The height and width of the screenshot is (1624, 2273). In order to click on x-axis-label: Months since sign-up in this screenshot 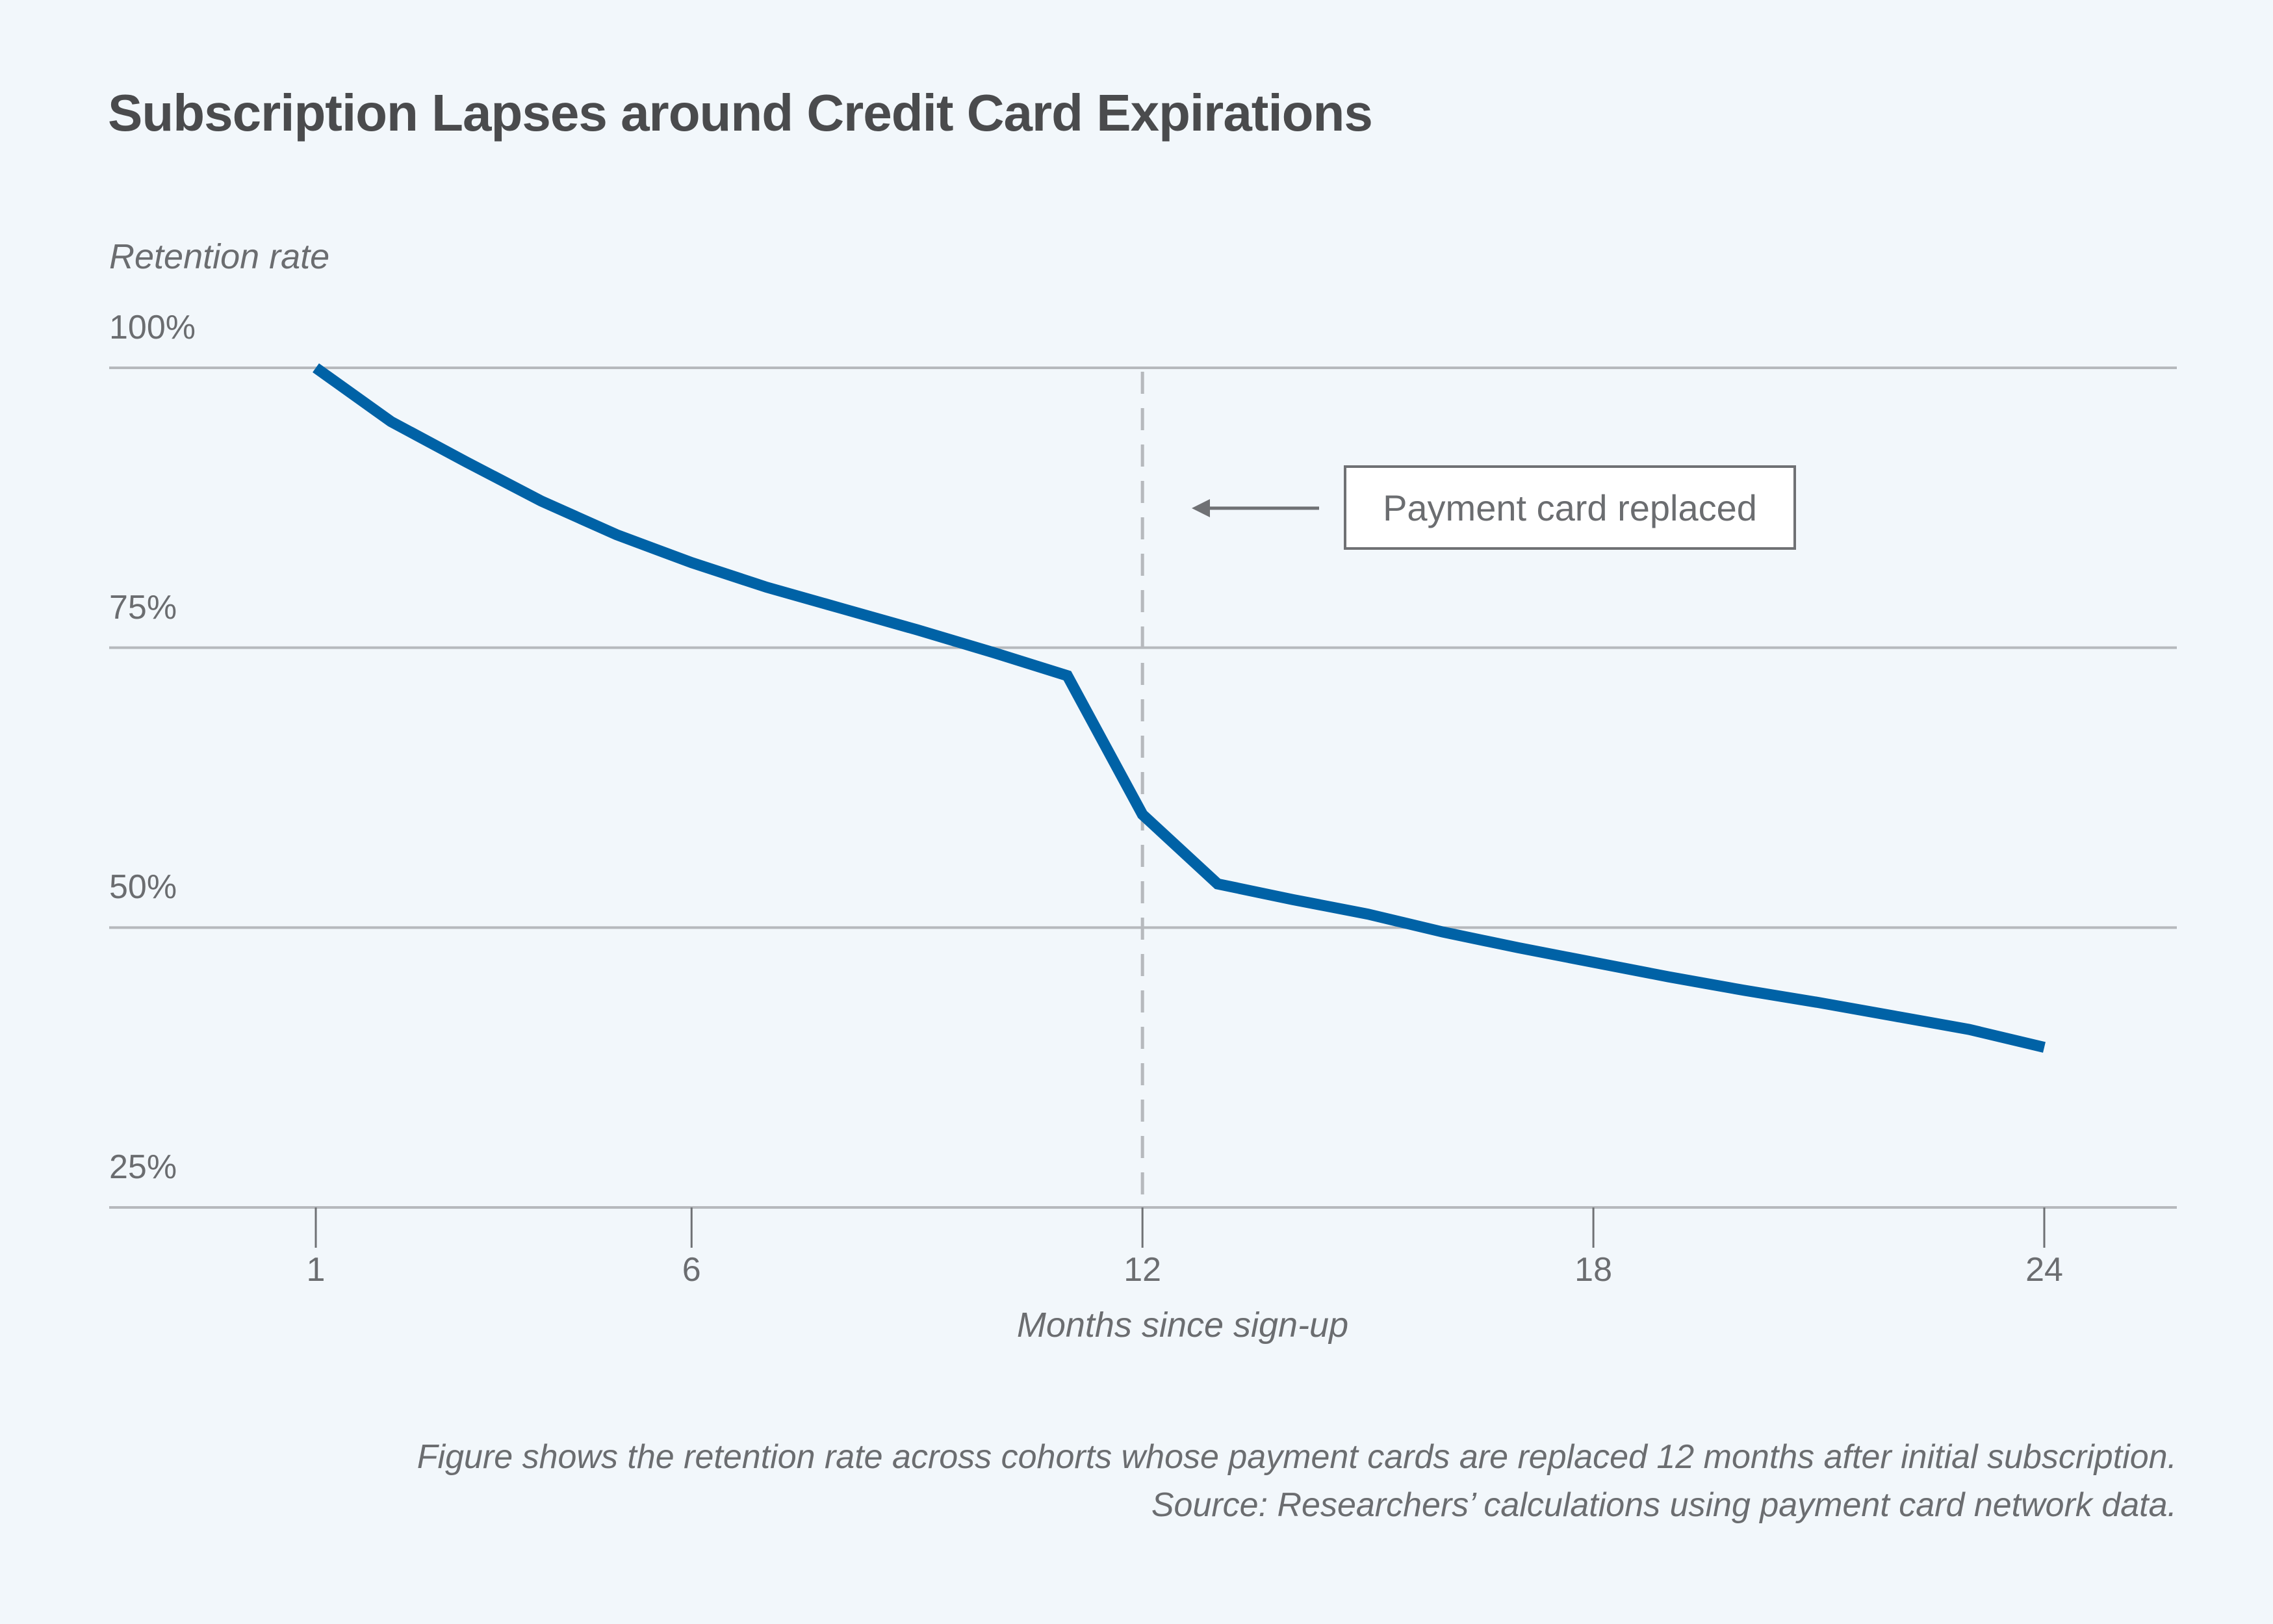, I will do `click(1182, 1325)`.